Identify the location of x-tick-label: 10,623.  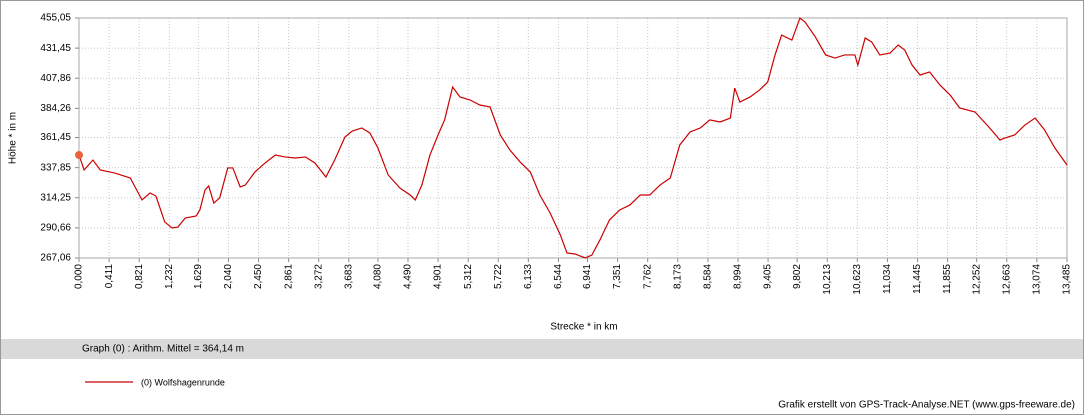
(857, 279).